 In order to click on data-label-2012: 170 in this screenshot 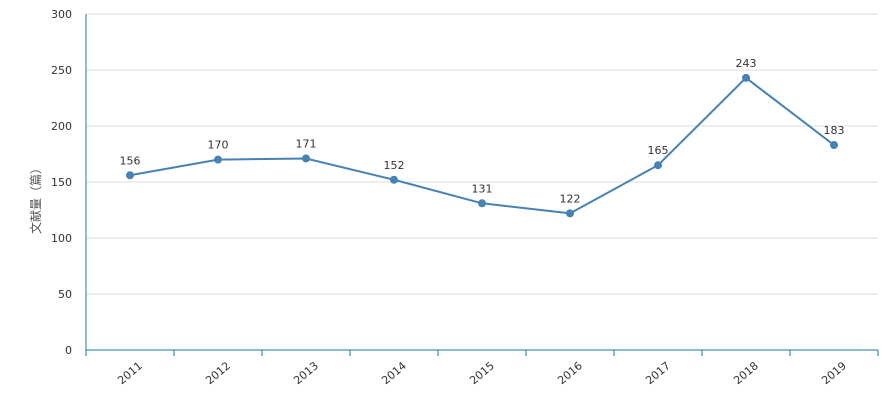, I will do `click(218, 145)`.